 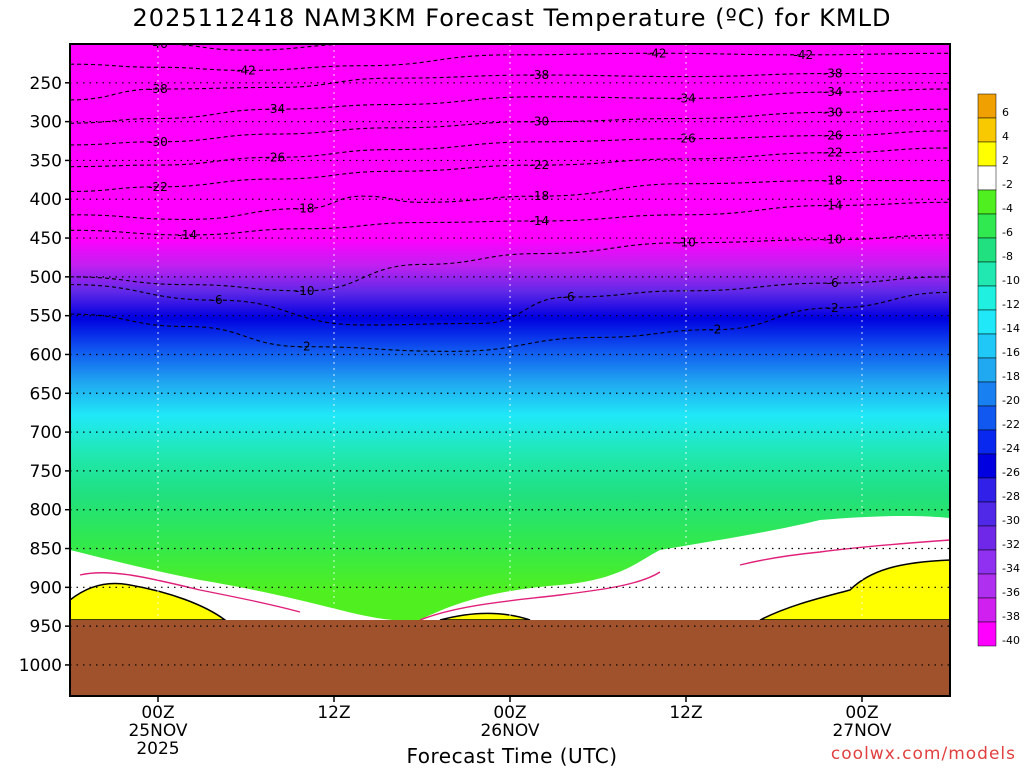 I want to click on colorbar-label: -2, so click(x=1007, y=184).